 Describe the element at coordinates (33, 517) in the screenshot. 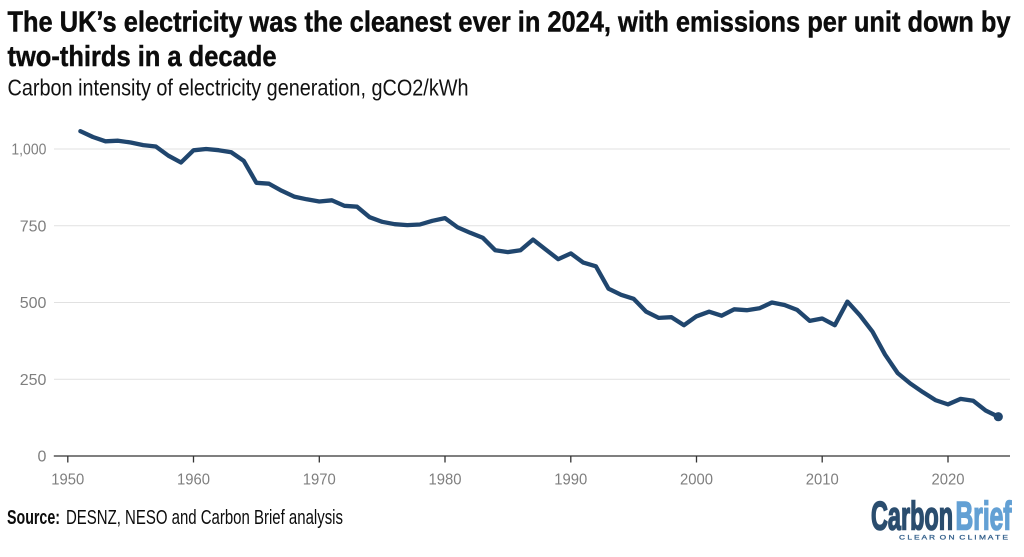

I see `svg-text: Source:` at that location.